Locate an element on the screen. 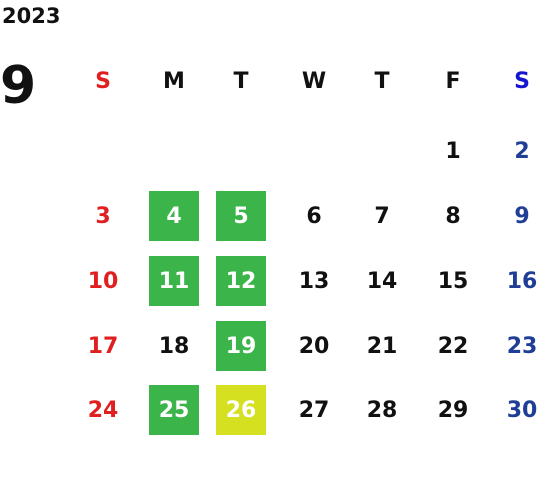  highlighted-day: 19 is located at coordinates (241, 346).